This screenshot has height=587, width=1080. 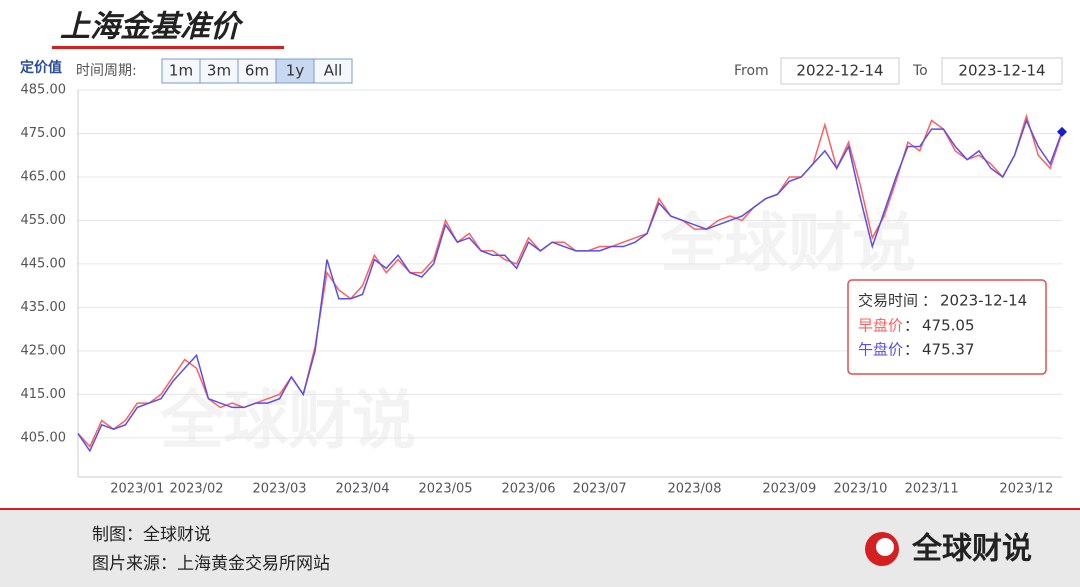 What do you see at coordinates (168, 47) in the screenshot?
I see `title-underline` at bounding box center [168, 47].